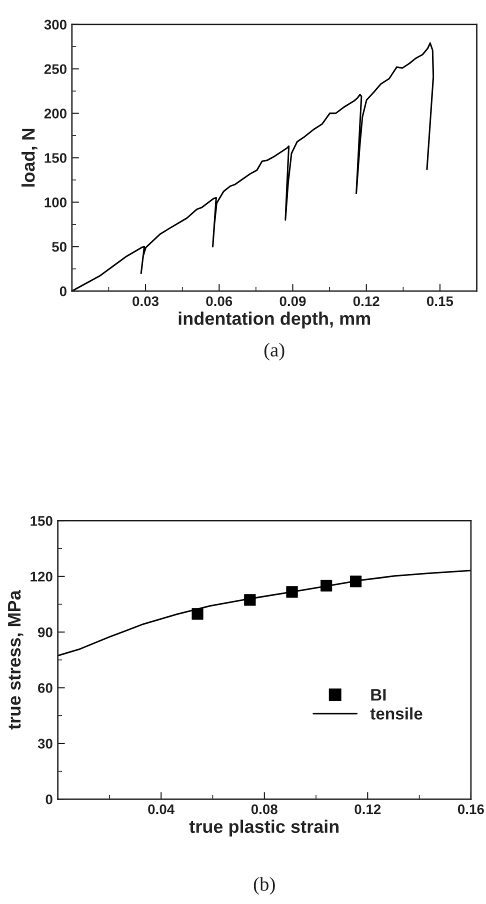 The height and width of the screenshot is (904, 486). I want to click on y-tick-label: 250, so click(55, 69).